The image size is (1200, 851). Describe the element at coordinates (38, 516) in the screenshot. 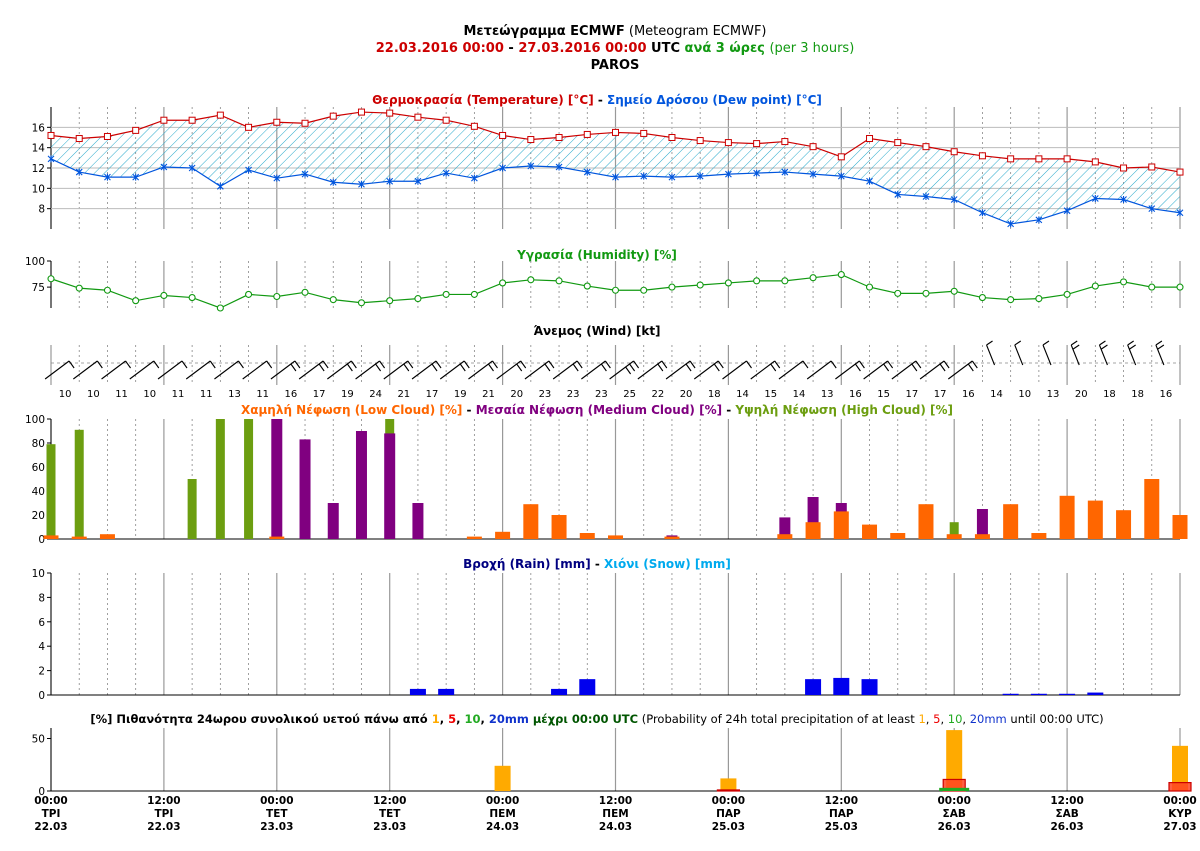

I see `y-tick-label: 20` at that location.